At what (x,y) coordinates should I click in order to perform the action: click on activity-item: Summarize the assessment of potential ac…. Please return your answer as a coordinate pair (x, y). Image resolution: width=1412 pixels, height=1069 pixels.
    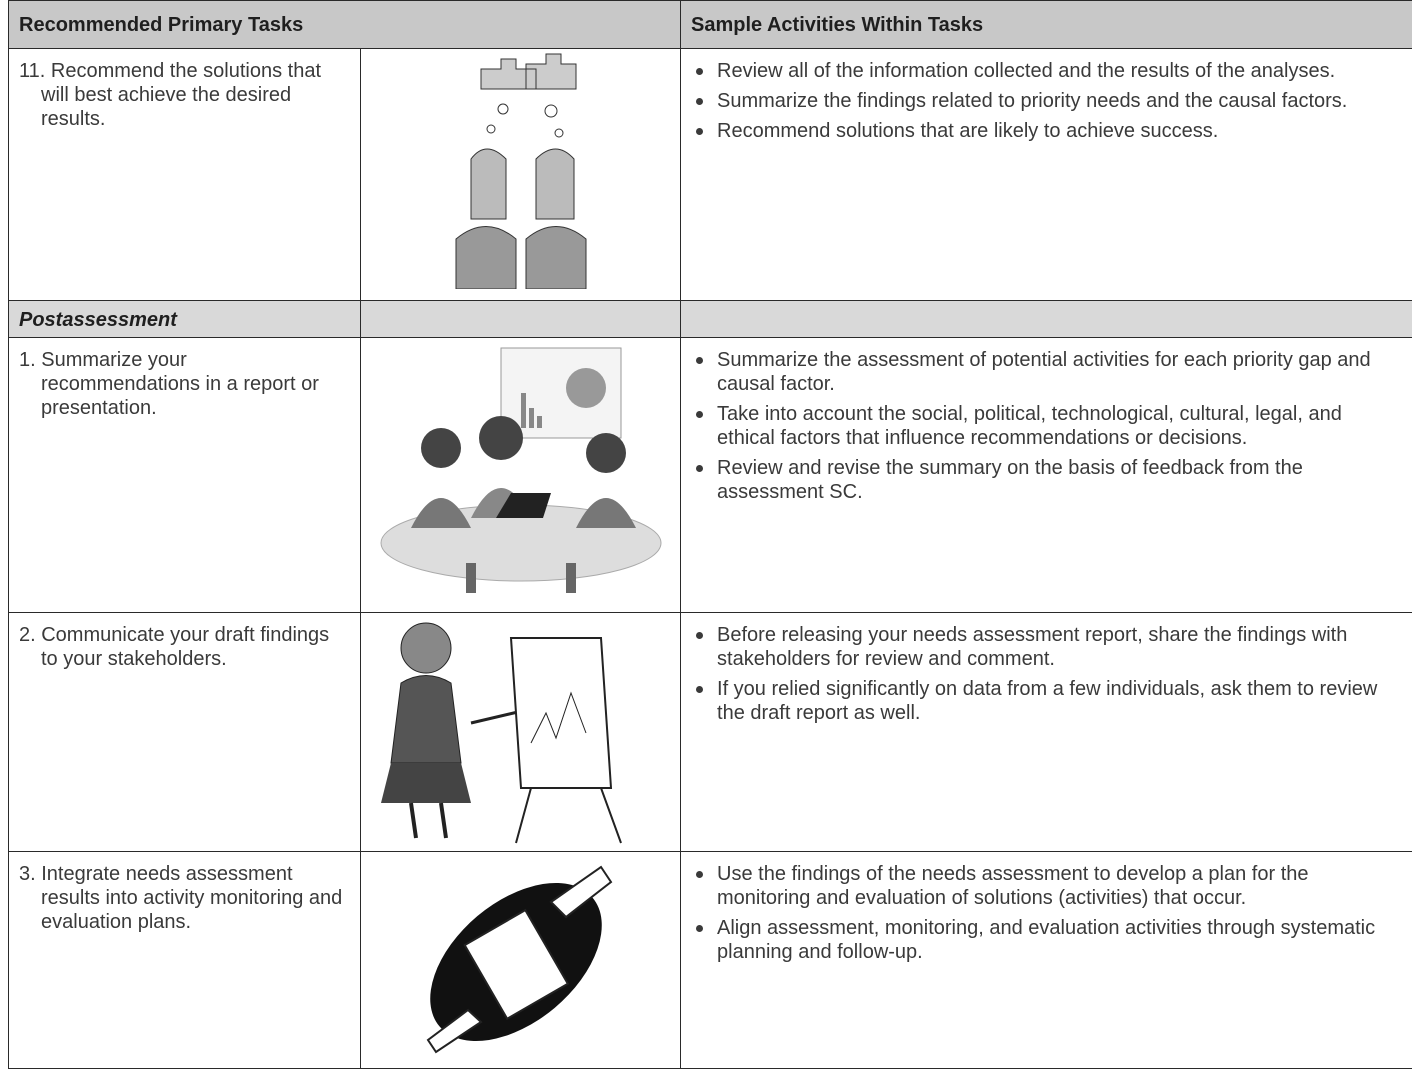
    Looking at the image, I should click on (1046, 372).